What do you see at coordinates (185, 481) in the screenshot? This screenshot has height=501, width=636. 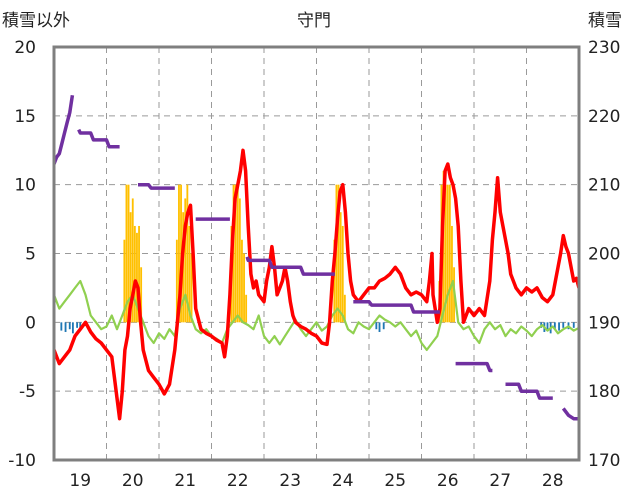 I see `x-tick-label: 21` at bounding box center [185, 481].